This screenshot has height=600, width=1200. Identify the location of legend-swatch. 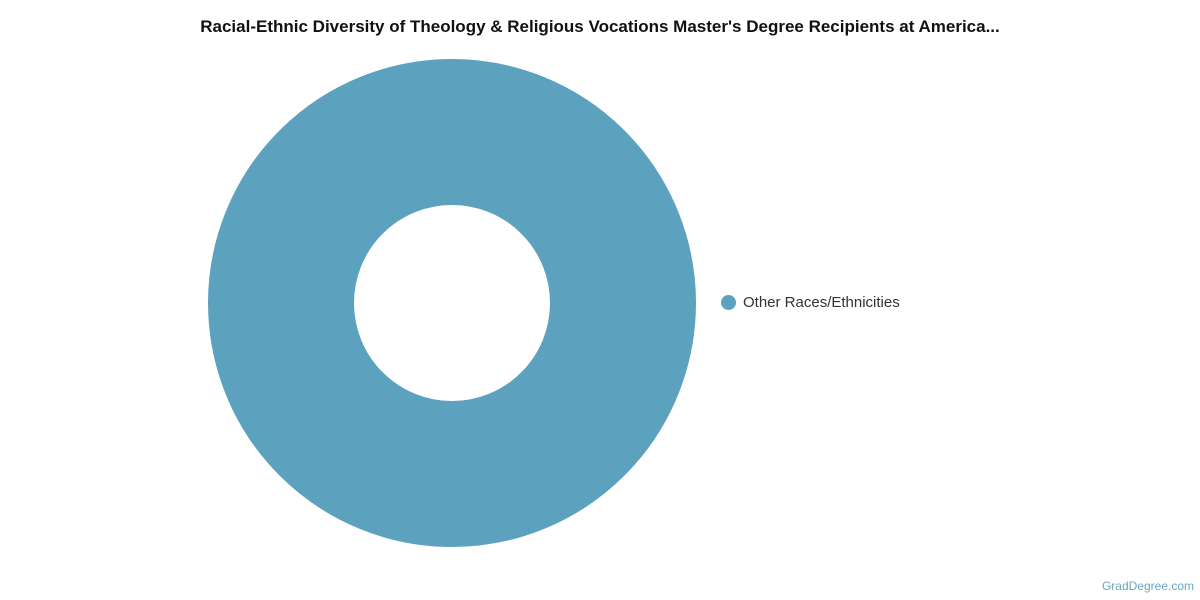
(728, 302).